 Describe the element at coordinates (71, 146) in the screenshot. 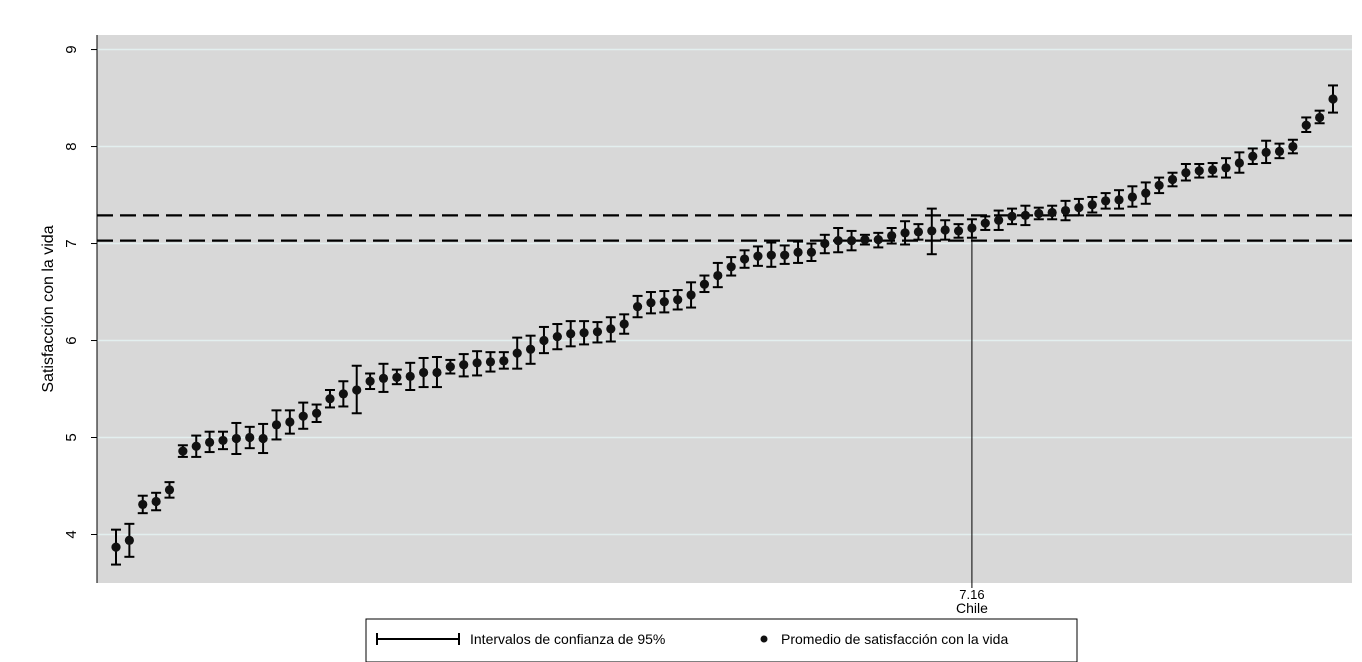

I see `y-tick-label: 8` at that location.